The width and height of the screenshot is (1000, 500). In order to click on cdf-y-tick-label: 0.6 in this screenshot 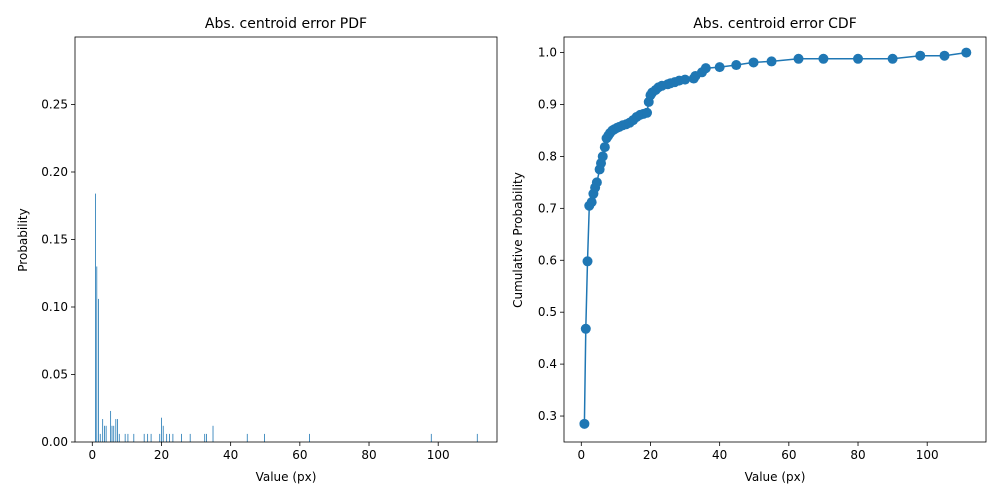, I will do `click(547, 260)`.